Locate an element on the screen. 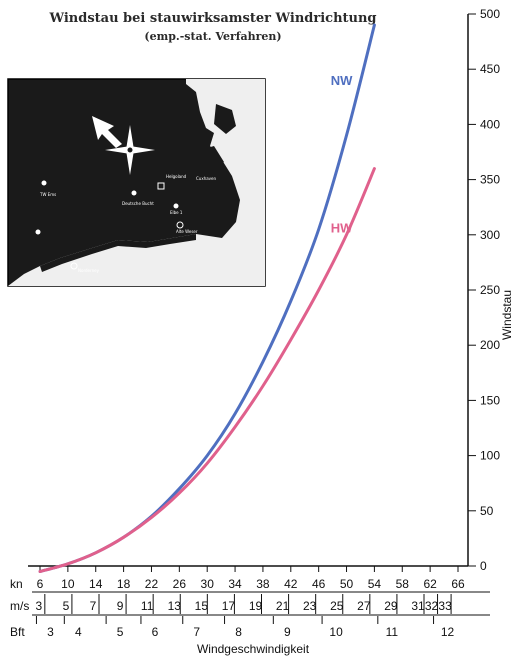 The image size is (514, 659). y-tick-label: 200 is located at coordinates (490, 345).